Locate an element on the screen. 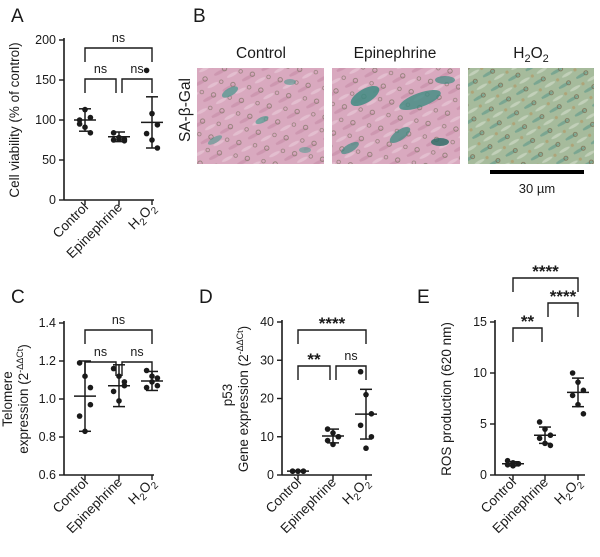 This screenshot has height=557, width=600. y-tick-label-D-4: 40 is located at coordinates (267, 322).